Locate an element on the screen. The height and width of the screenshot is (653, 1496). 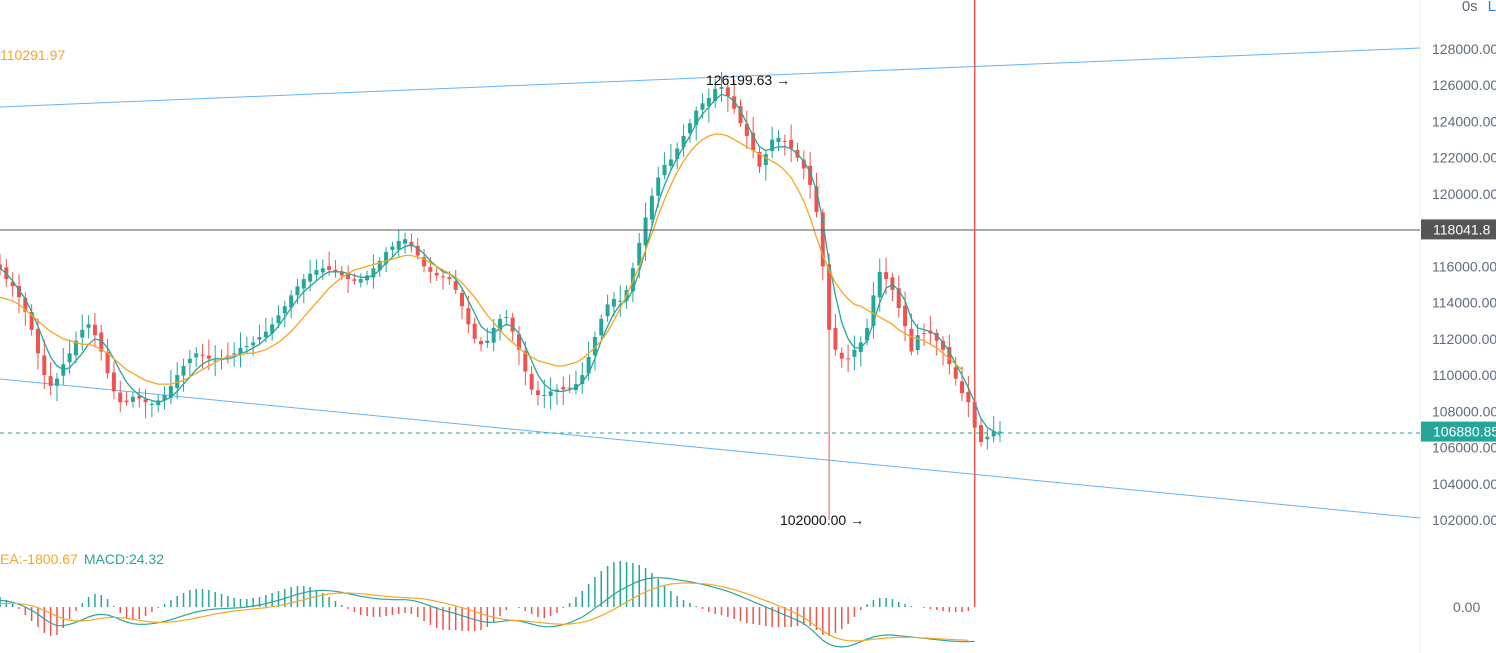
current-price-badge-bg is located at coordinates (1458, 431).